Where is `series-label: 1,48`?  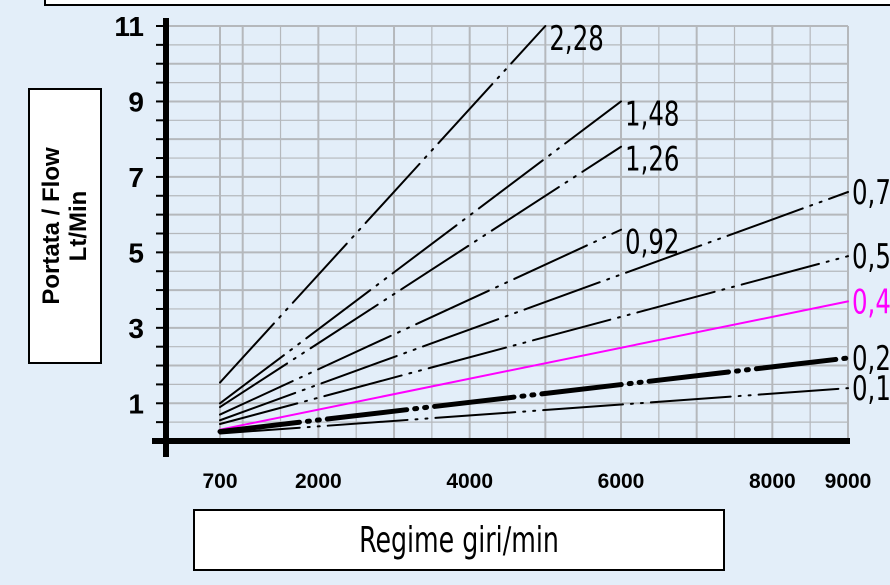
series-label: 1,48 is located at coordinates (652, 113).